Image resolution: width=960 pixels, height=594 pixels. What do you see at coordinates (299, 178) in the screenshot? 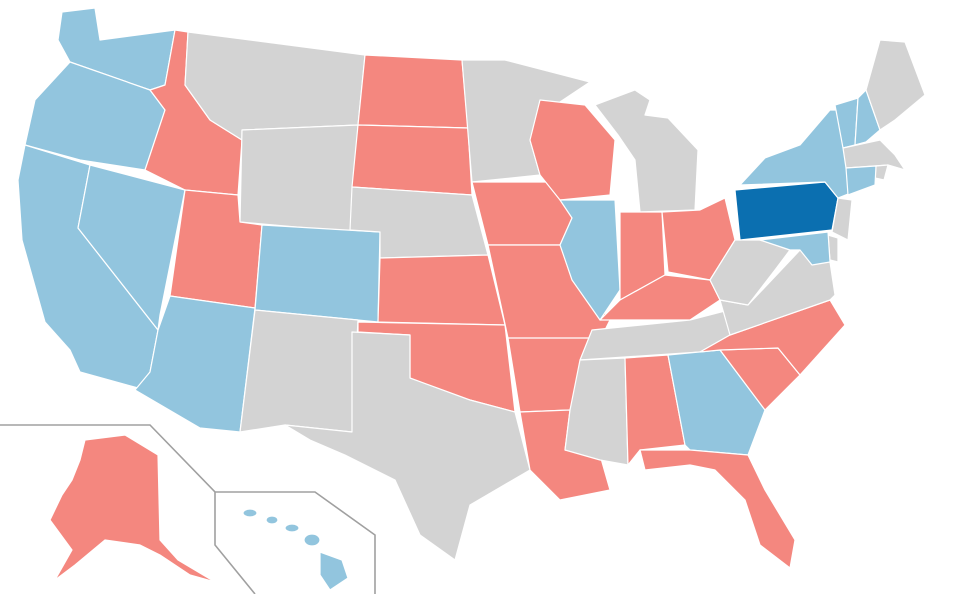
I see `state-wy` at bounding box center [299, 178].